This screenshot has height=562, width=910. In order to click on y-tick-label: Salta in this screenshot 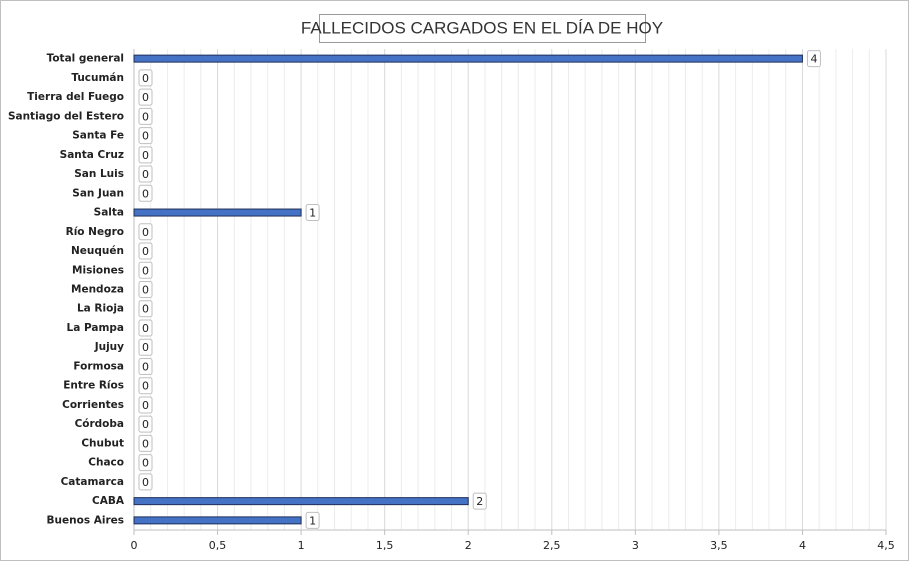, I will do `click(109, 213)`.